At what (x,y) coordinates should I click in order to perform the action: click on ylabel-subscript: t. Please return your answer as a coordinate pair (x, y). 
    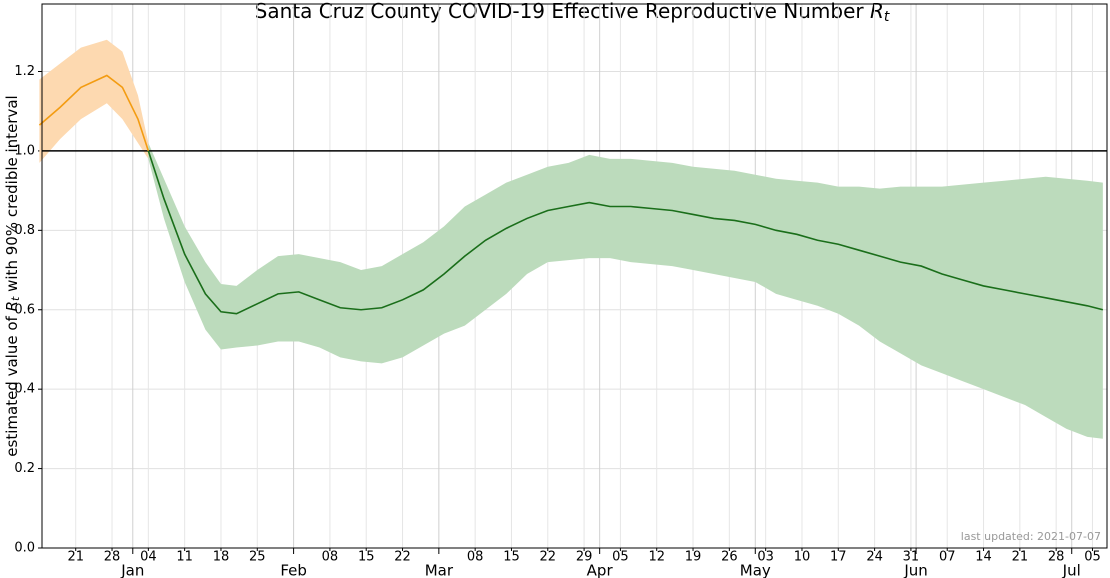
    Looking at the image, I should click on (15, 298).